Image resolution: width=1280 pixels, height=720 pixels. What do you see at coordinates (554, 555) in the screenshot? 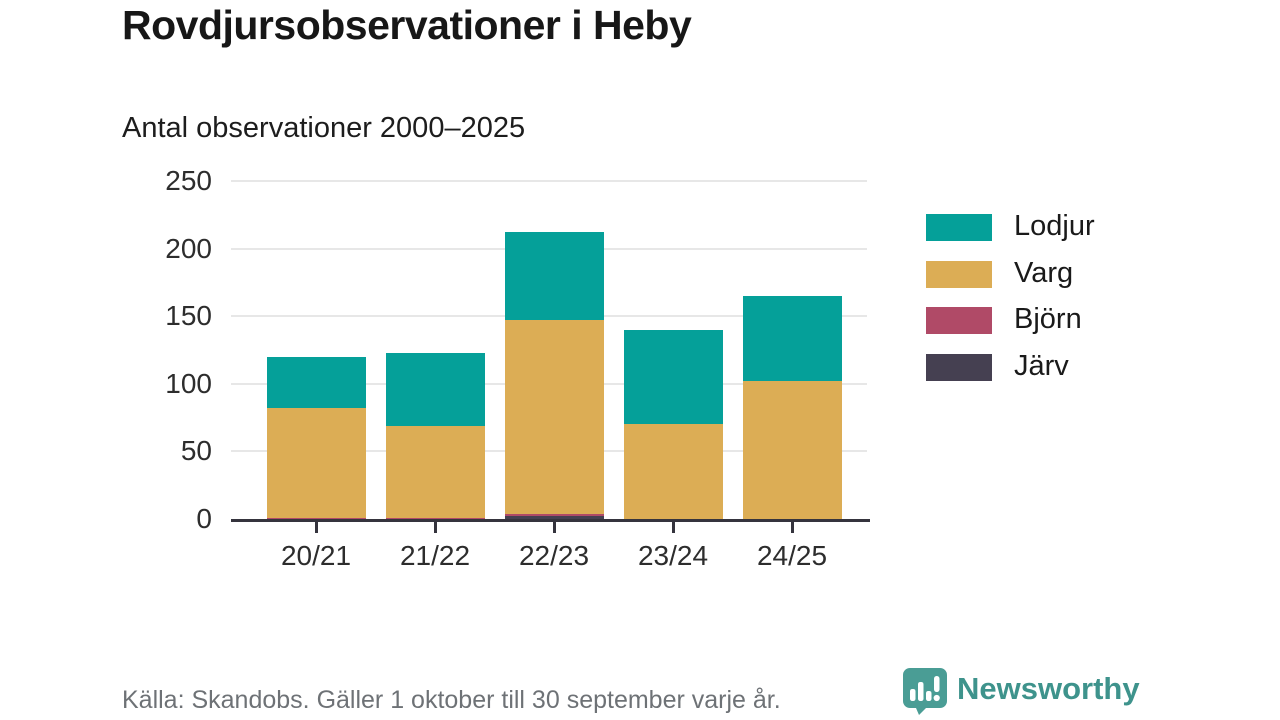
I see `x-tick-label: 22/23` at bounding box center [554, 555].